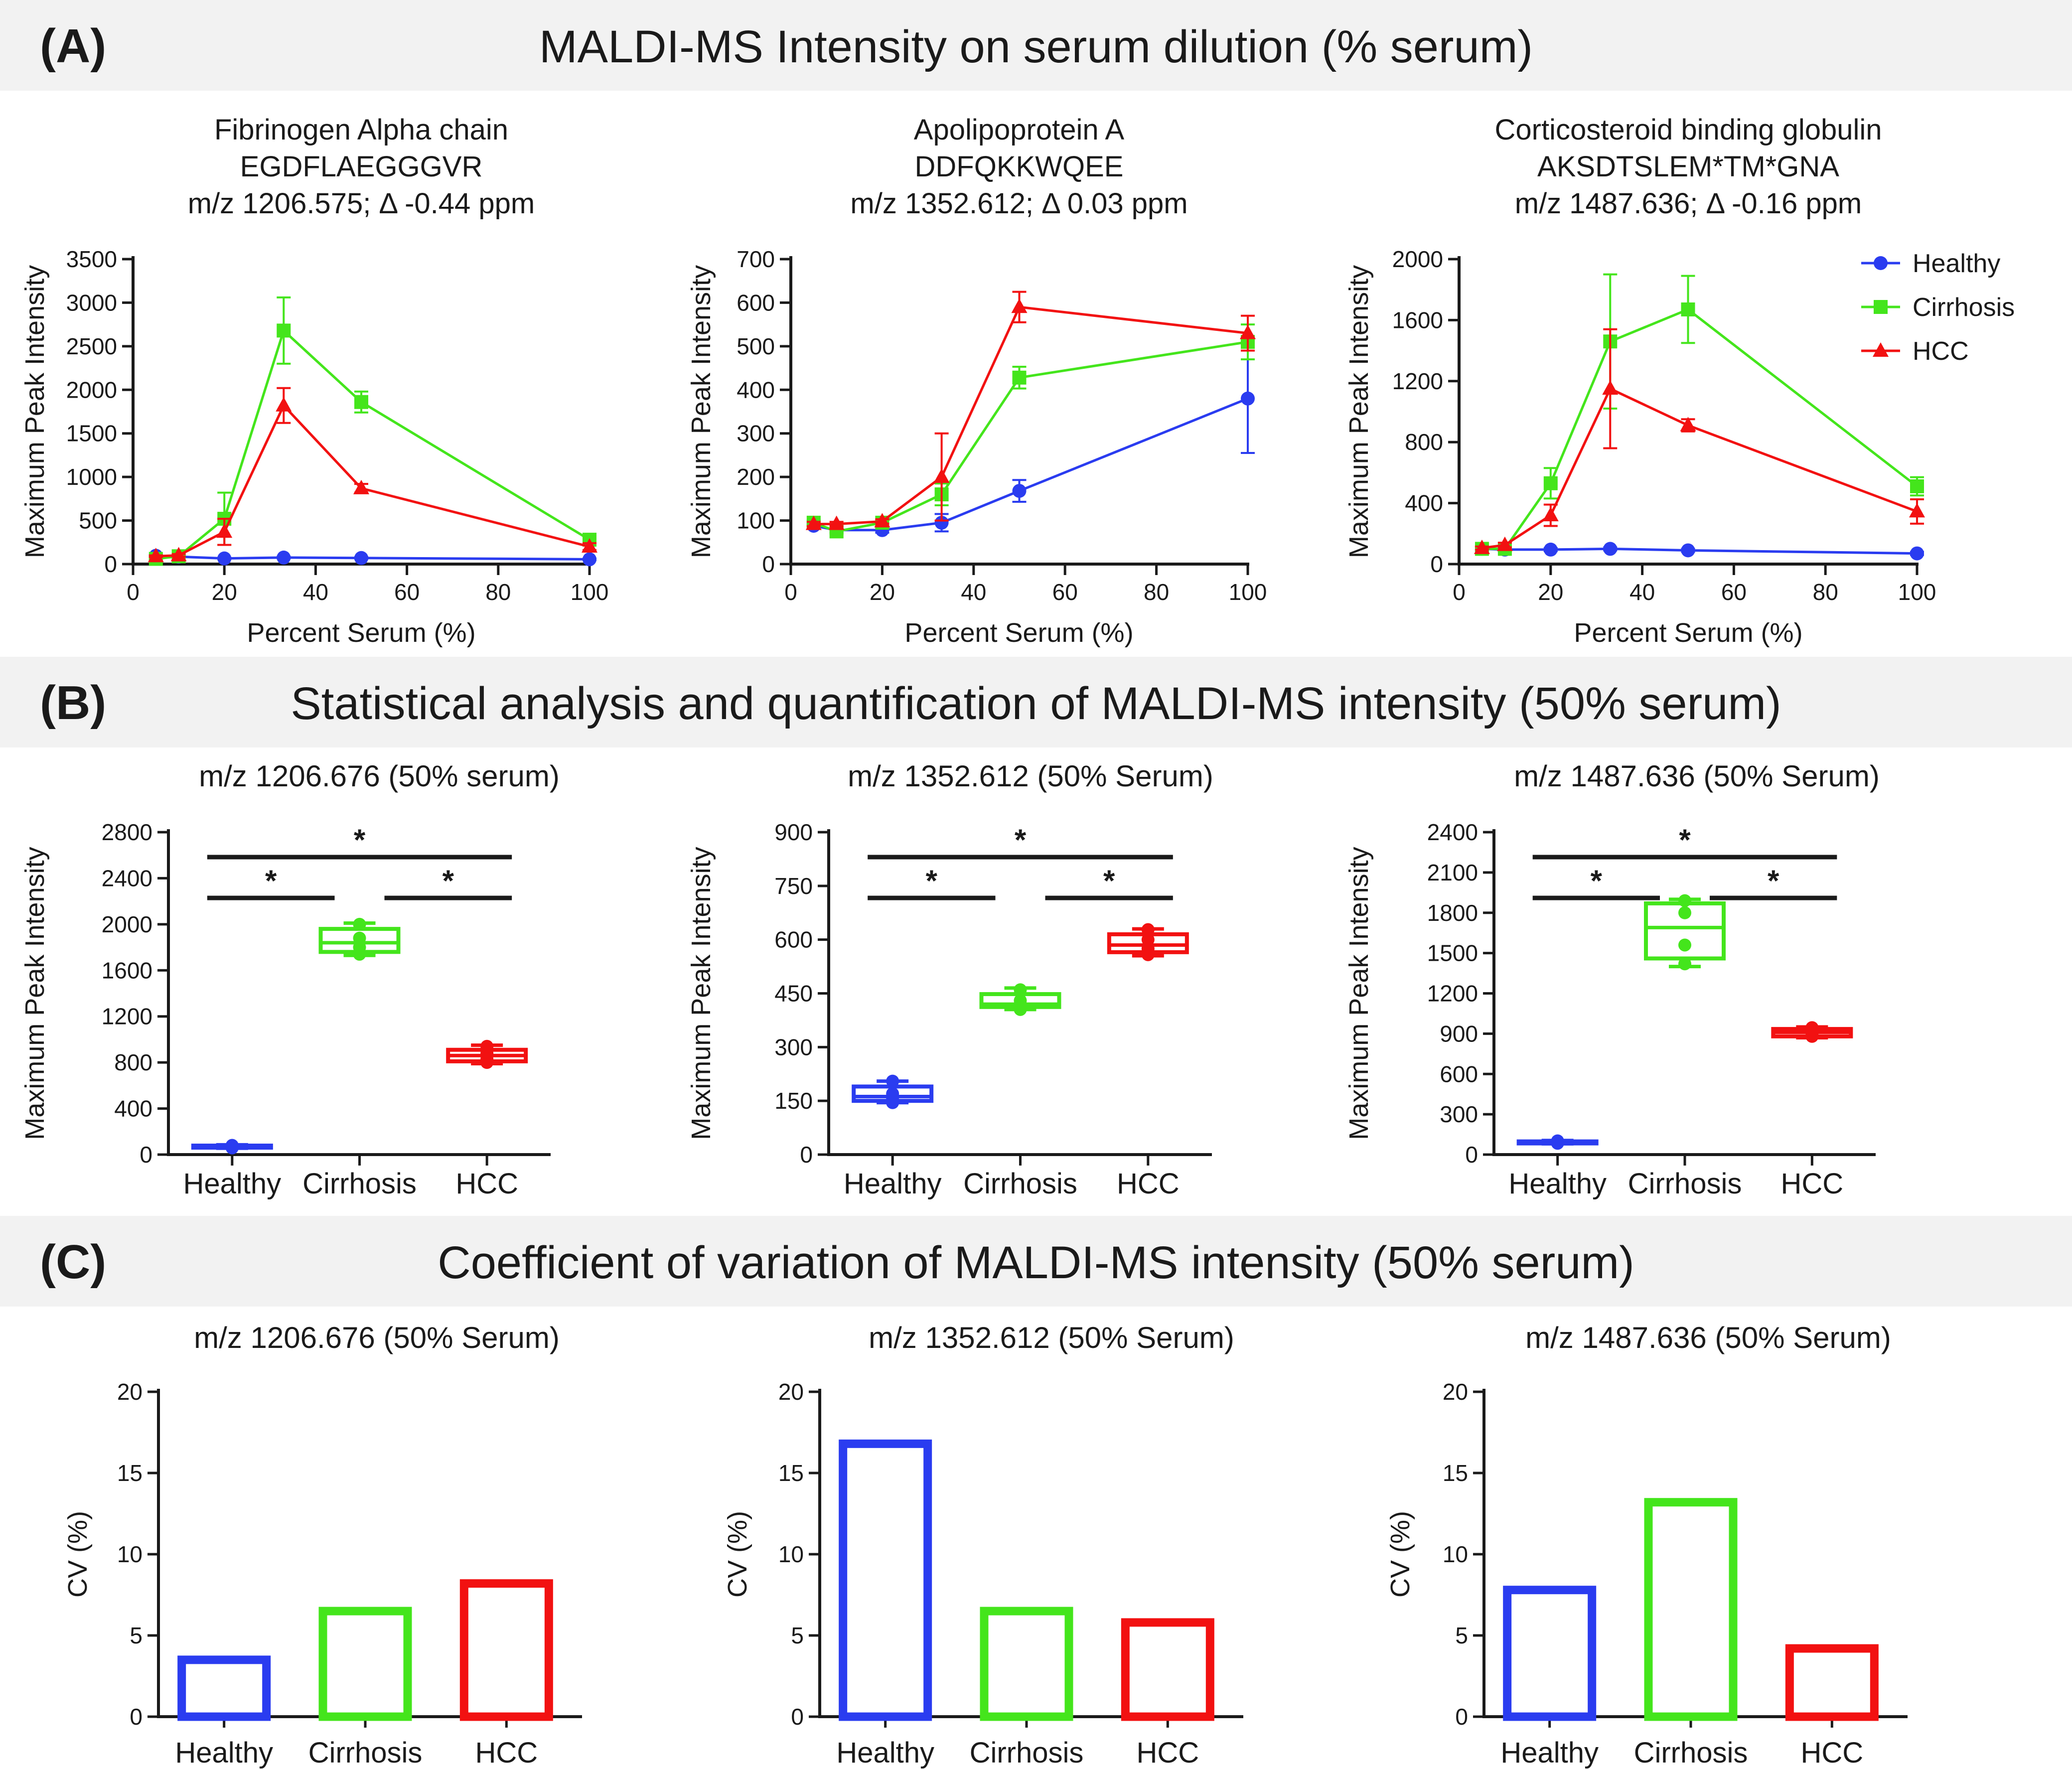 This screenshot has height=1769, width=2072. I want to click on y-tick-label: 1600, so click(1417, 320).